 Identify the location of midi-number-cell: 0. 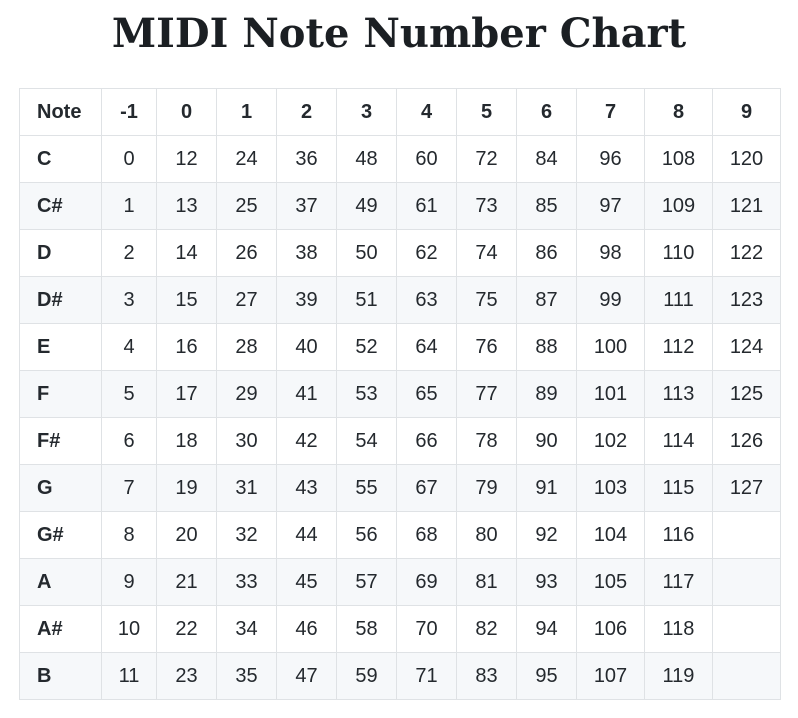
(129, 159).